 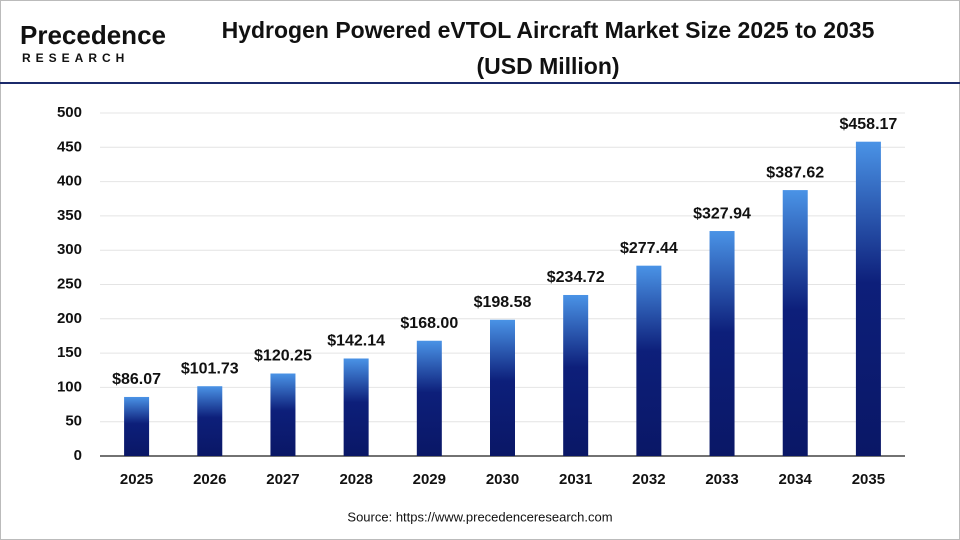 What do you see at coordinates (69, 181) in the screenshot?
I see `y-tick-label: 400` at bounding box center [69, 181].